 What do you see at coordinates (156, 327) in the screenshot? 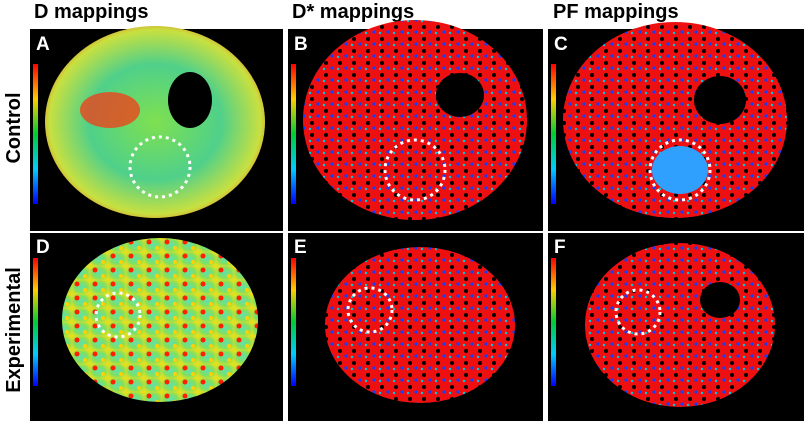
I see `panel: D` at bounding box center [156, 327].